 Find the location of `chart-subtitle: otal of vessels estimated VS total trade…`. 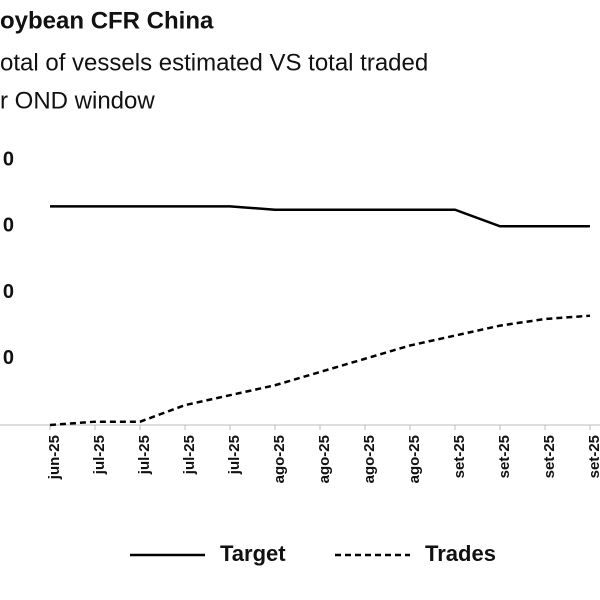

chart-subtitle: otal of vessels estimated VS total trade… is located at coordinates (214, 62).